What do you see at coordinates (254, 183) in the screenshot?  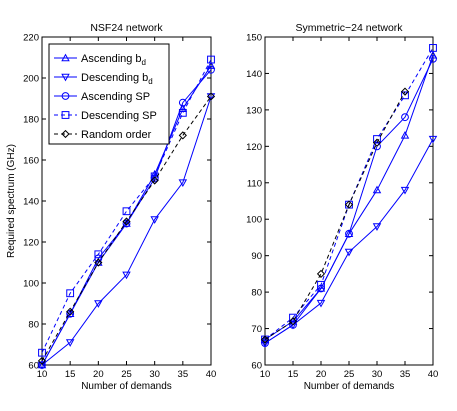 I see `y-tick-label: 110` at bounding box center [254, 183].